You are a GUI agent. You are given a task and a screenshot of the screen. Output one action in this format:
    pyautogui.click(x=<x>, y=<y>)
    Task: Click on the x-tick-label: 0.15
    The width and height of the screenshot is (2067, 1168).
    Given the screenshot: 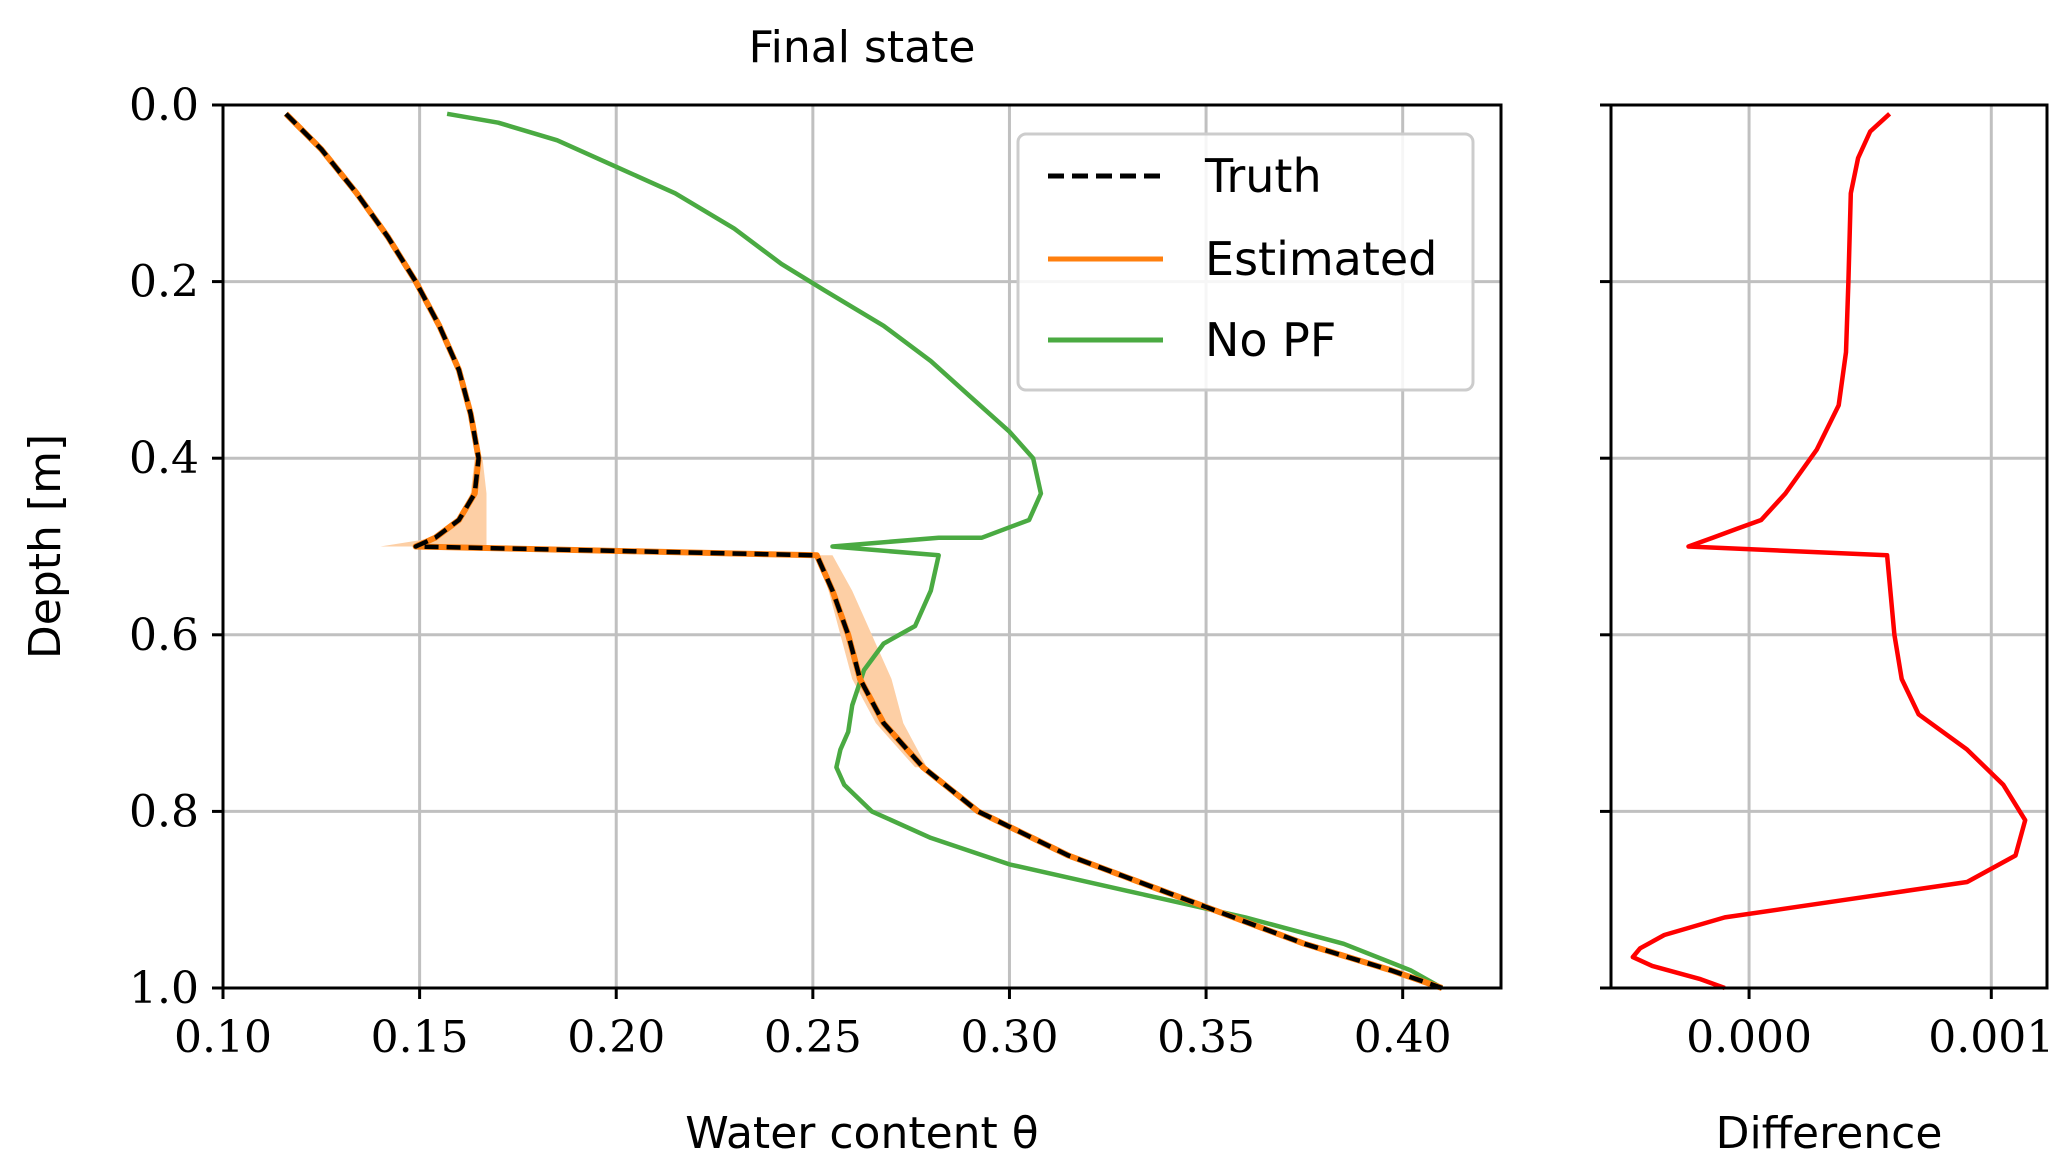 What is the action you would take?
    pyautogui.click(x=420, y=1037)
    